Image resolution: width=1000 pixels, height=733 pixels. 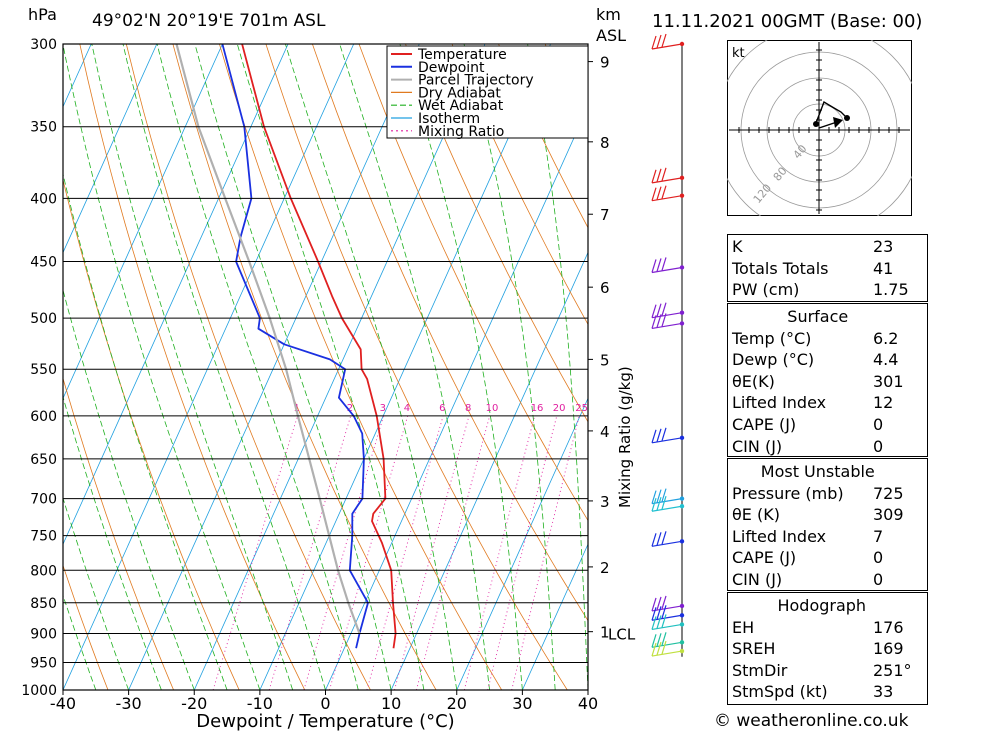 I want to click on y-tick-label: 400, so click(x=43, y=199).